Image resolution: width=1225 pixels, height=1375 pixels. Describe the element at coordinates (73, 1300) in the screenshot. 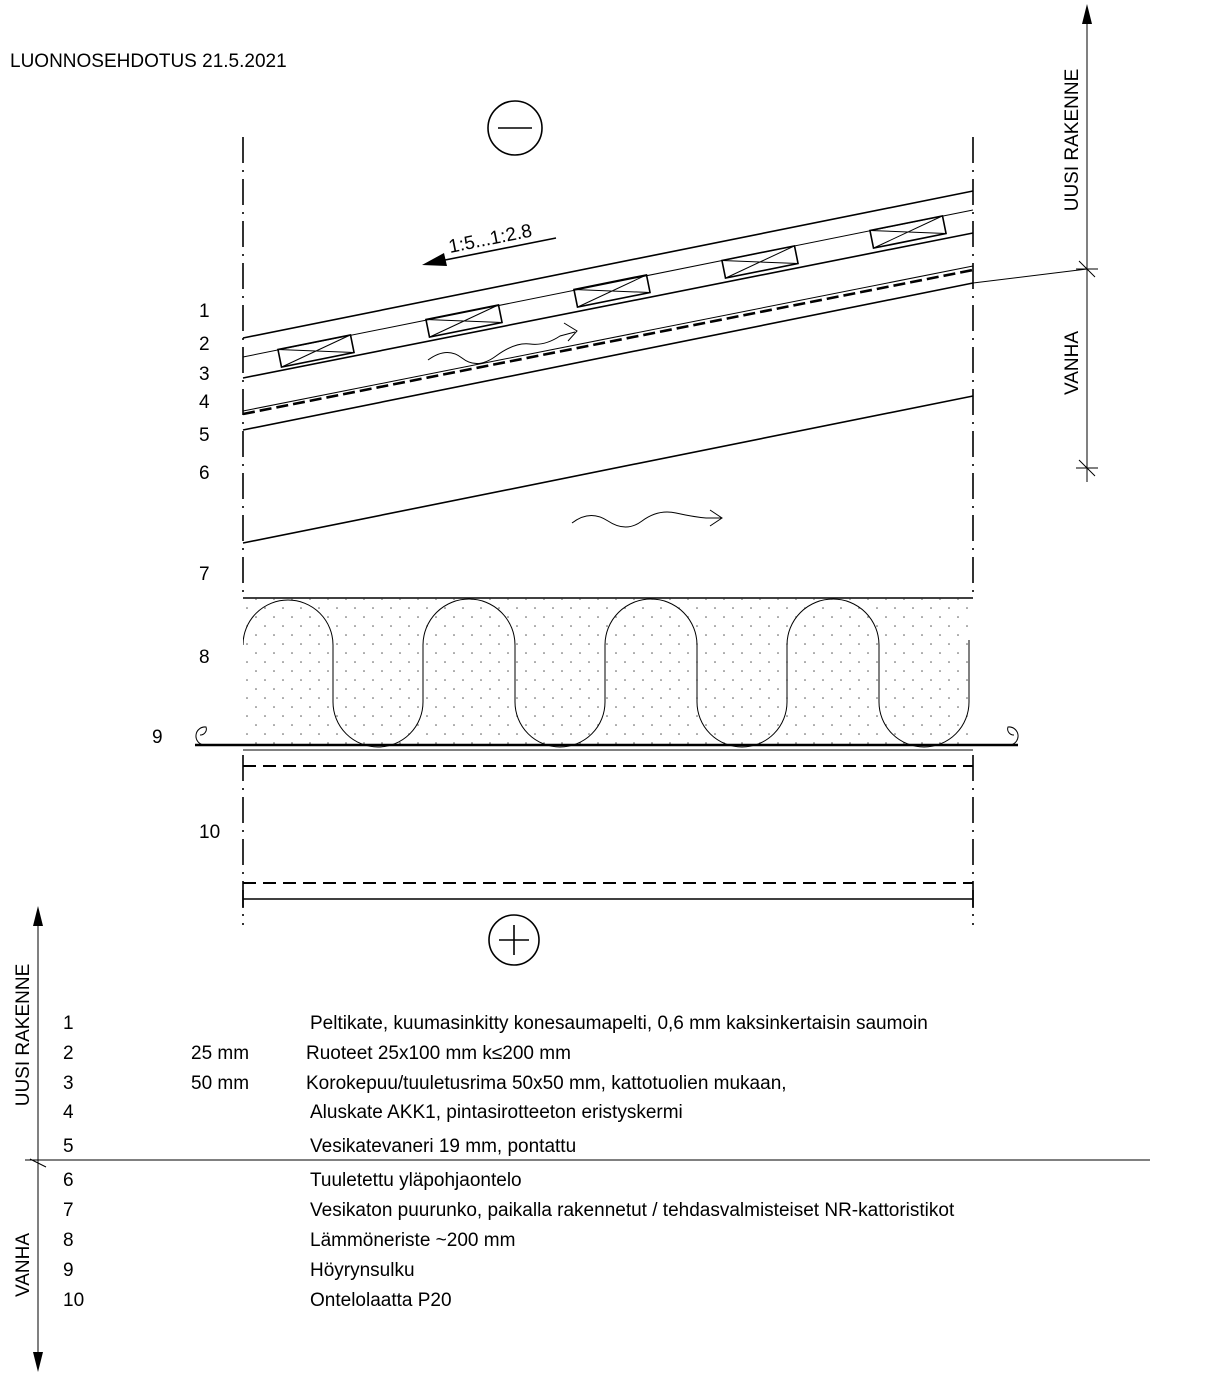

I see `legend-number: 10` at that location.